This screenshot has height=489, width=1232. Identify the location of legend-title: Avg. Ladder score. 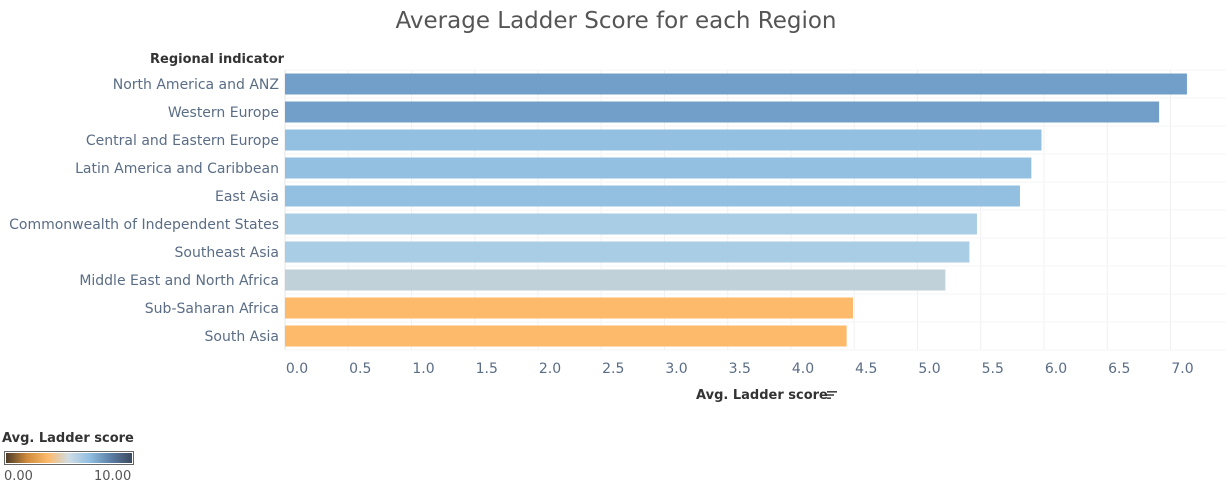
(68, 438).